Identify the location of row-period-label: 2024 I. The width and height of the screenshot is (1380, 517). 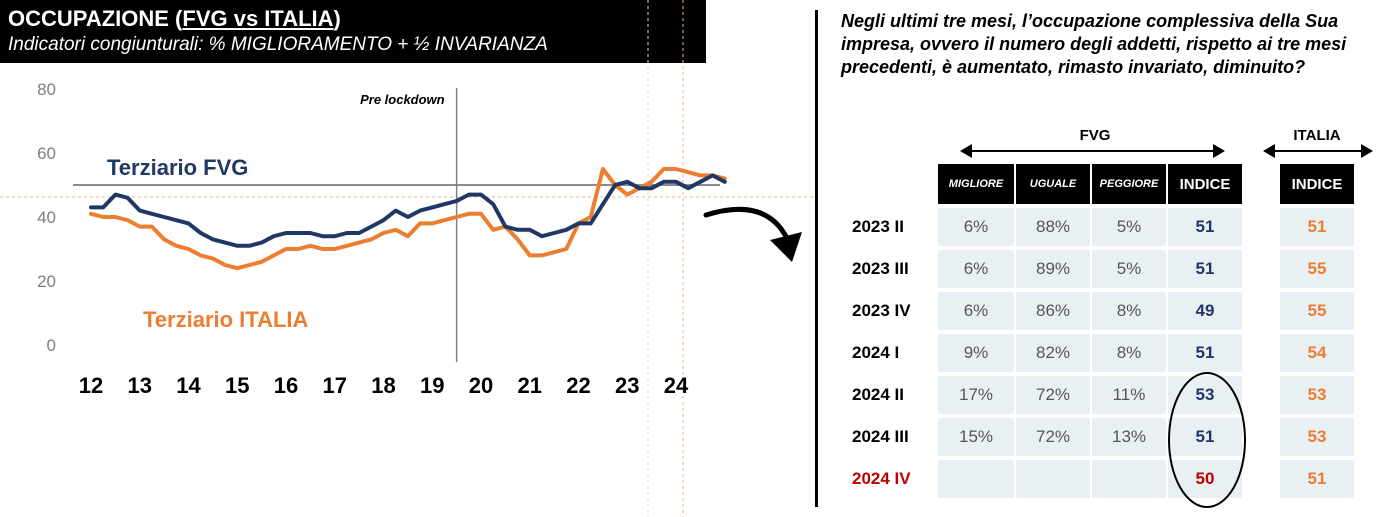
(876, 352).